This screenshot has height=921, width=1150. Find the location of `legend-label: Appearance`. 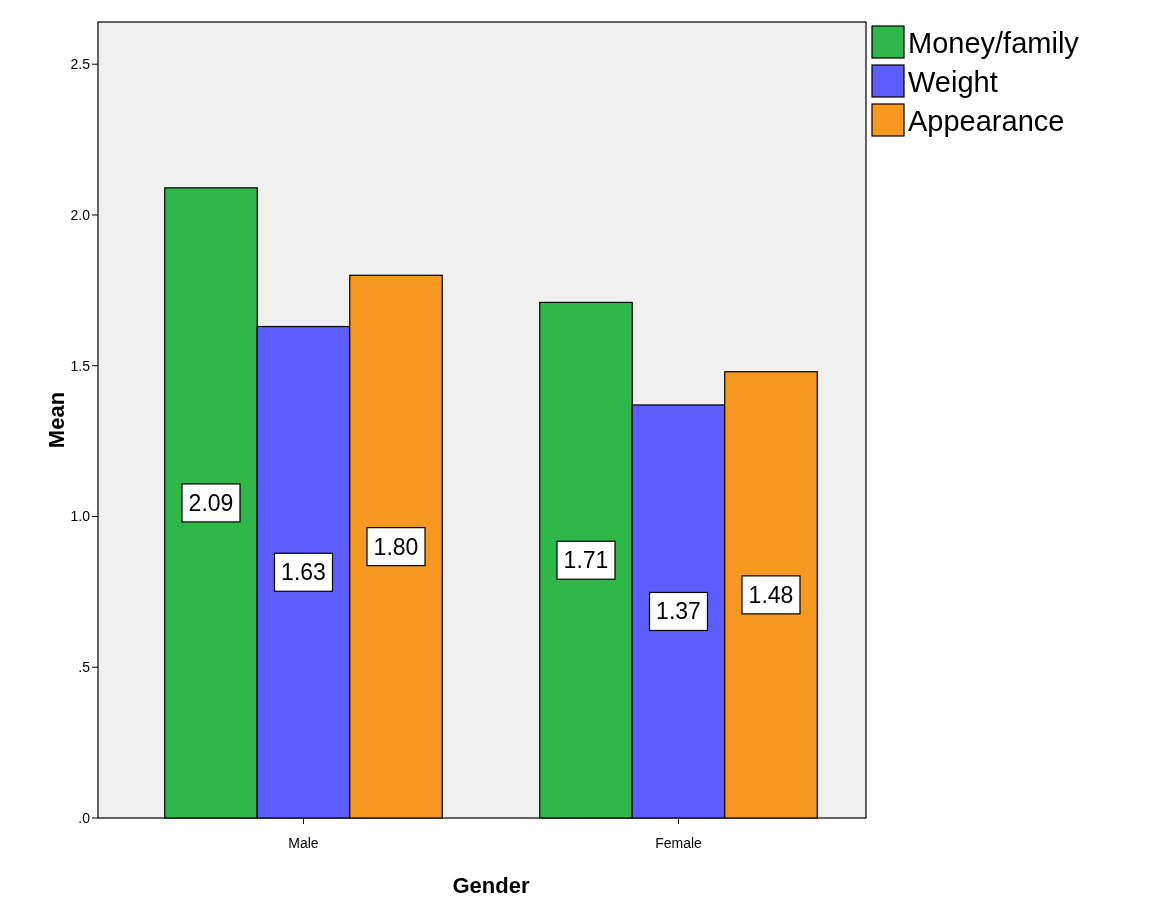

legend-label: Appearance is located at coordinates (986, 121).